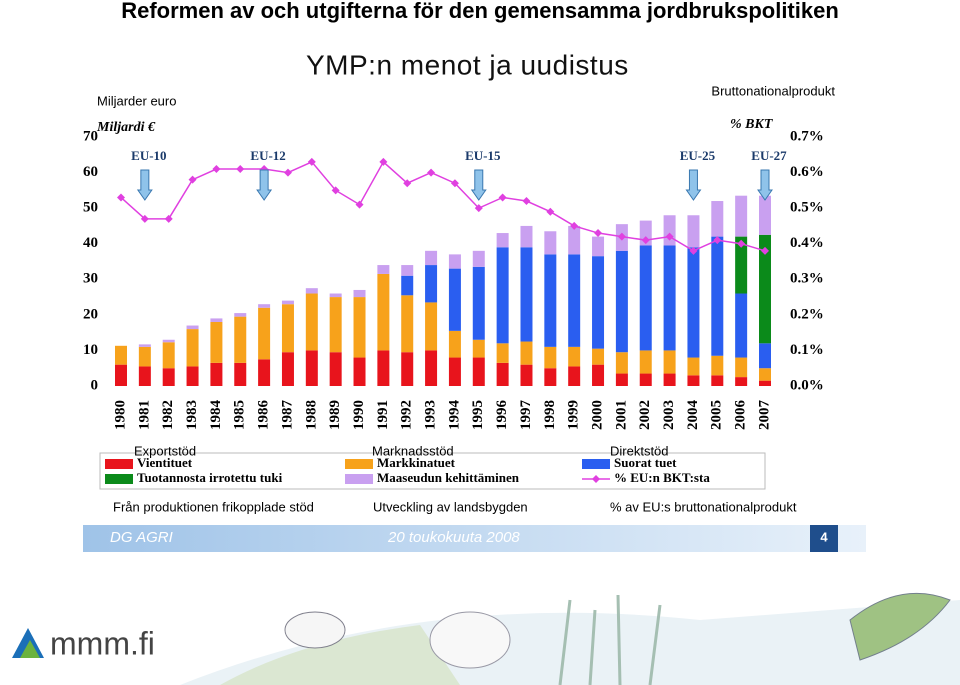 This screenshot has height=685, width=960. Describe the element at coordinates (526, 415) in the screenshot. I see `x-tick-label: 1997` at that location.